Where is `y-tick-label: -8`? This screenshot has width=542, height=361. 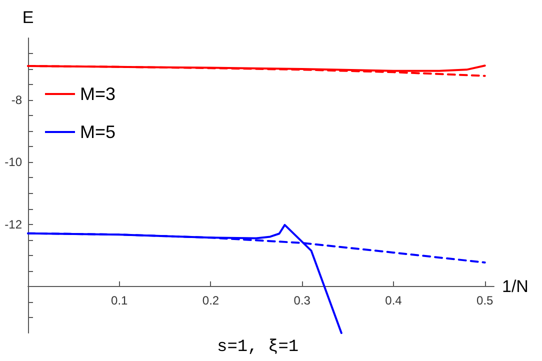 y-tick-label: -8 is located at coordinates (16, 100).